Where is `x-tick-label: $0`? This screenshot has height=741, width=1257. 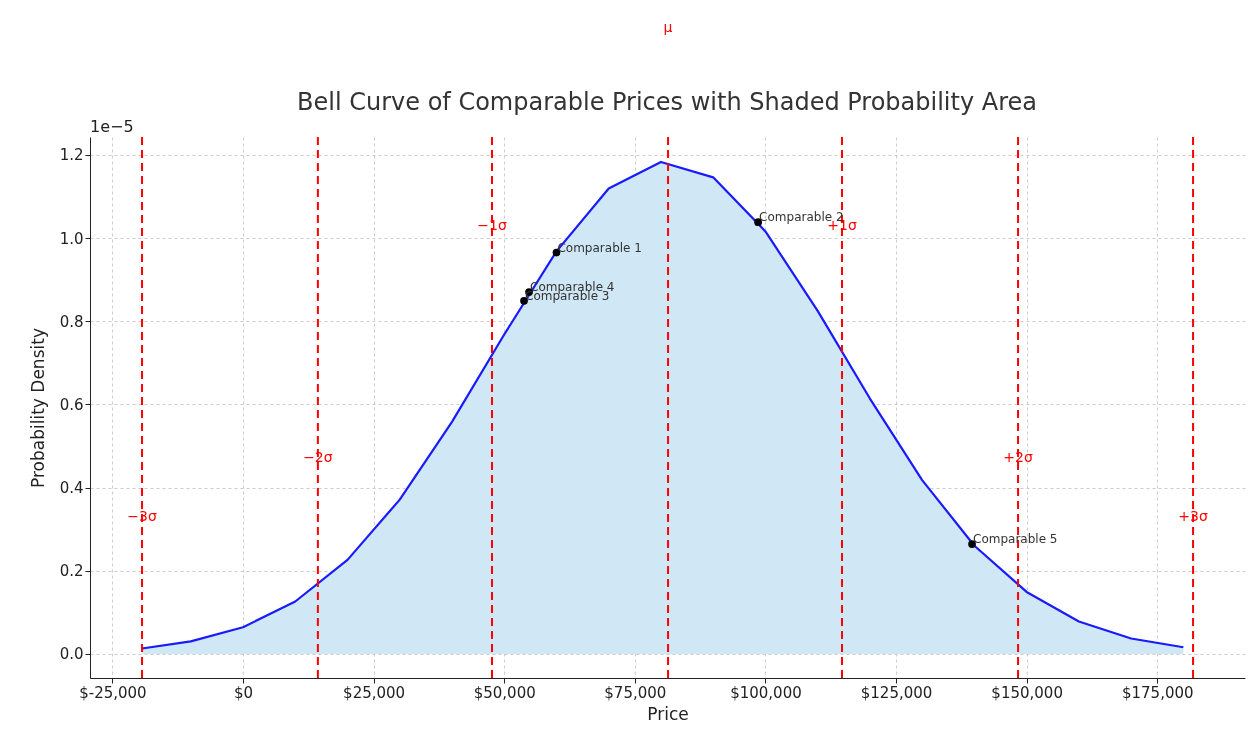
x-tick-label: $0 is located at coordinates (243, 692).